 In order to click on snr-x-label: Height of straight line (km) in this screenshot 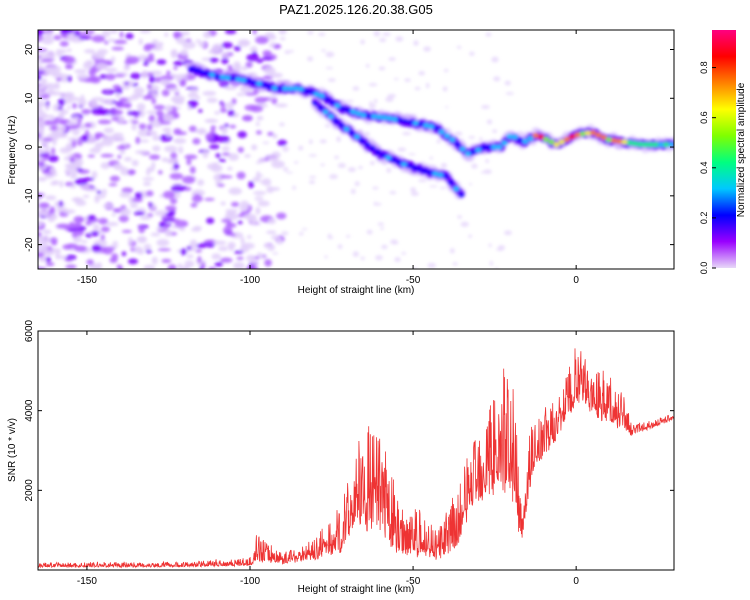, I will do `click(356, 589)`.